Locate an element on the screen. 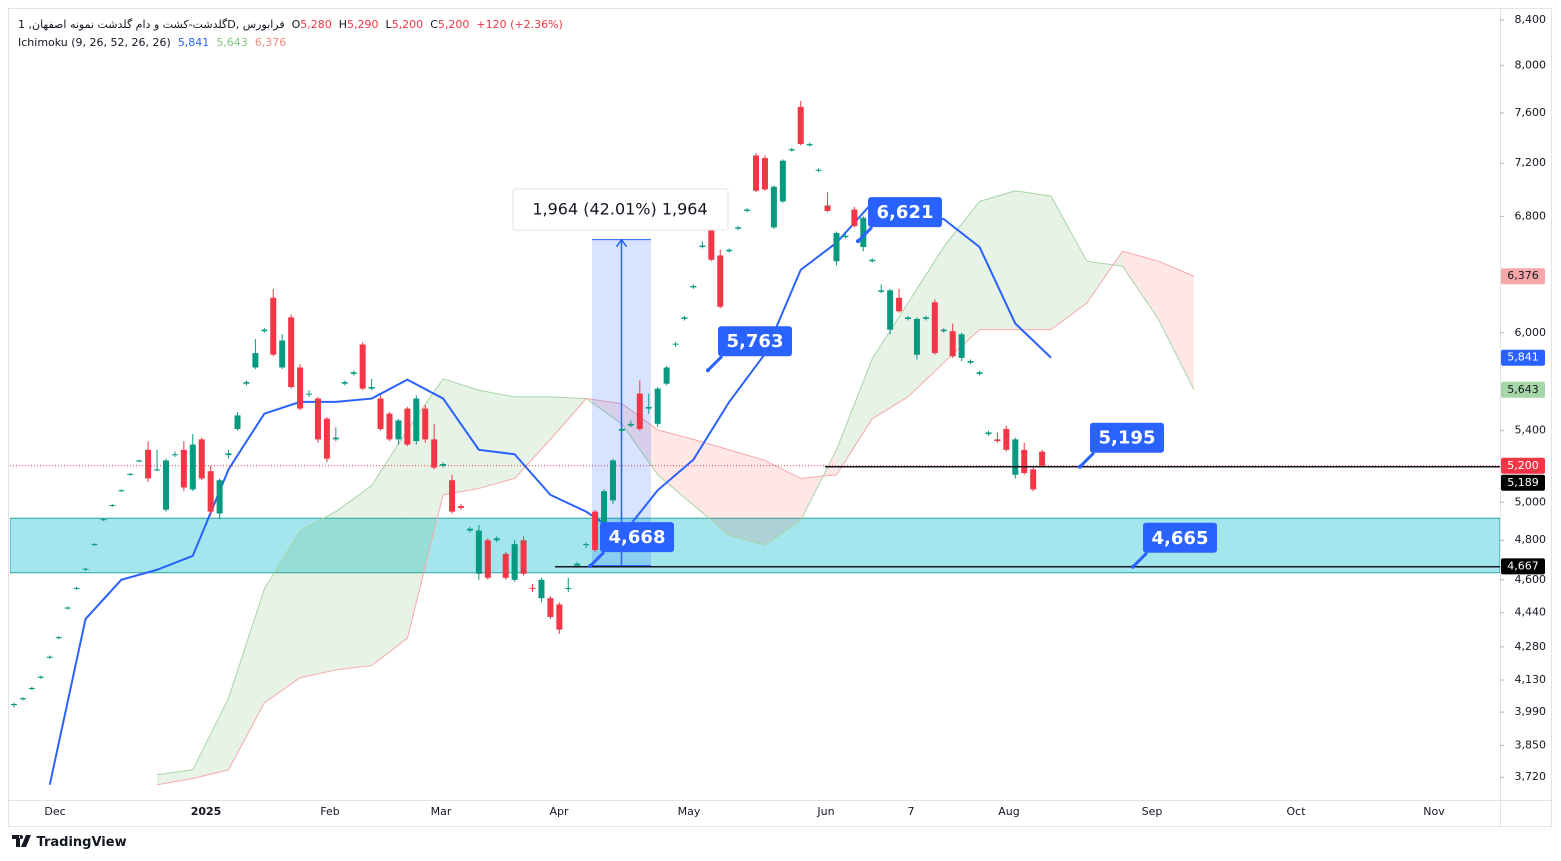  callout-pointer is located at coordinates (597, 559).